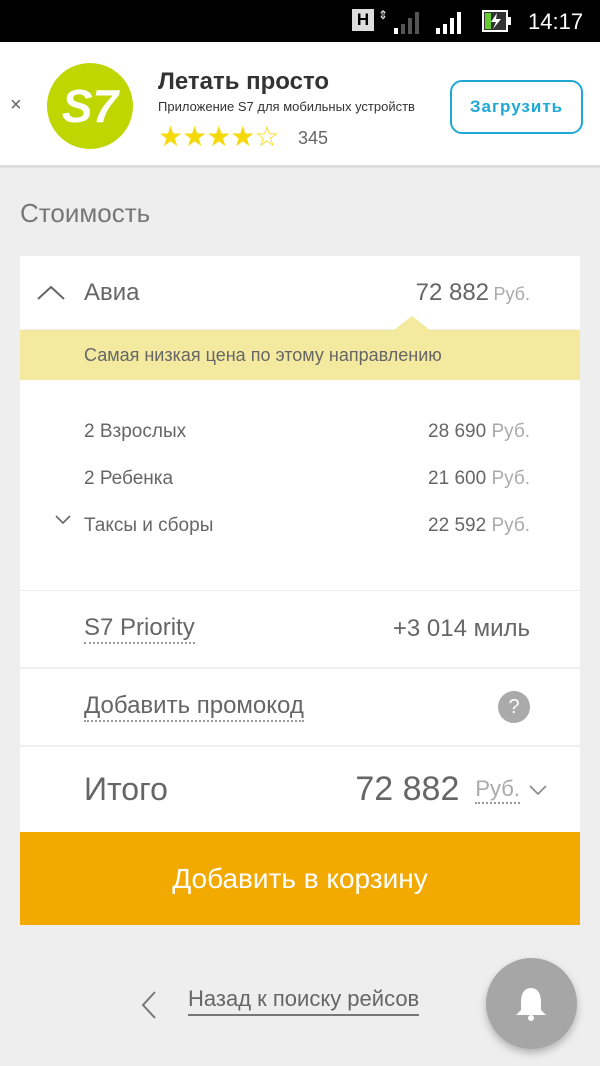 The height and width of the screenshot is (1066, 600). Describe the element at coordinates (457, 525) in the screenshot. I see `item-amount: 22 592` at that location.